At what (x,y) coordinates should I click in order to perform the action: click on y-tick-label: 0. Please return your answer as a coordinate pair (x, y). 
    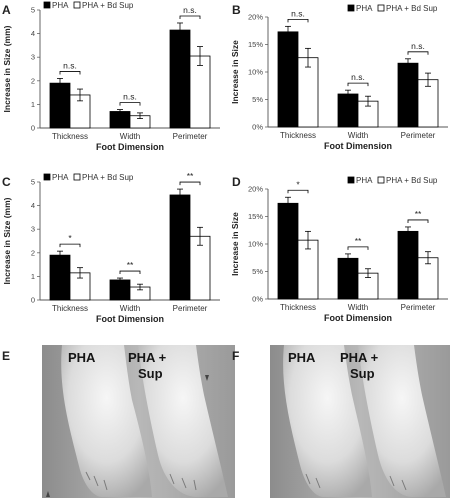
    Looking at the image, I should click on (33, 128).